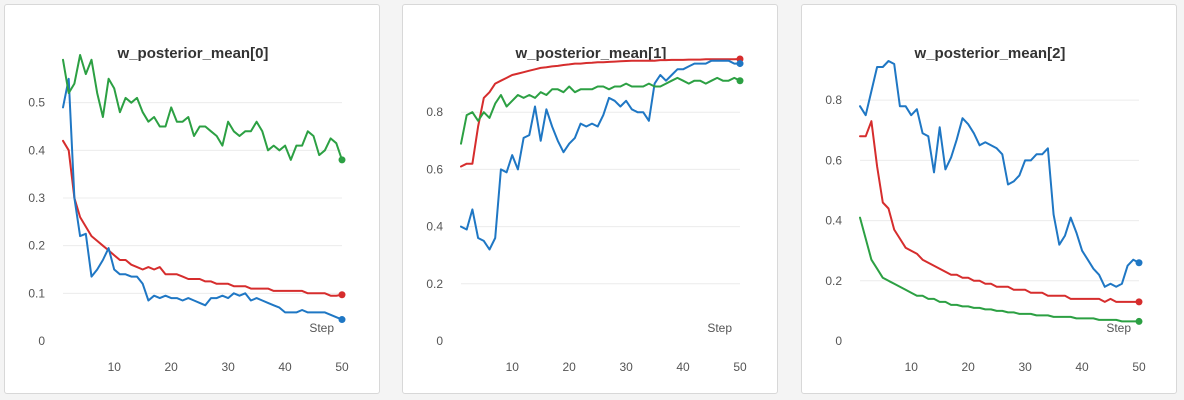  What do you see at coordinates (990, 53) in the screenshot?
I see `chart-title: w_posterior_mean[2]` at bounding box center [990, 53].